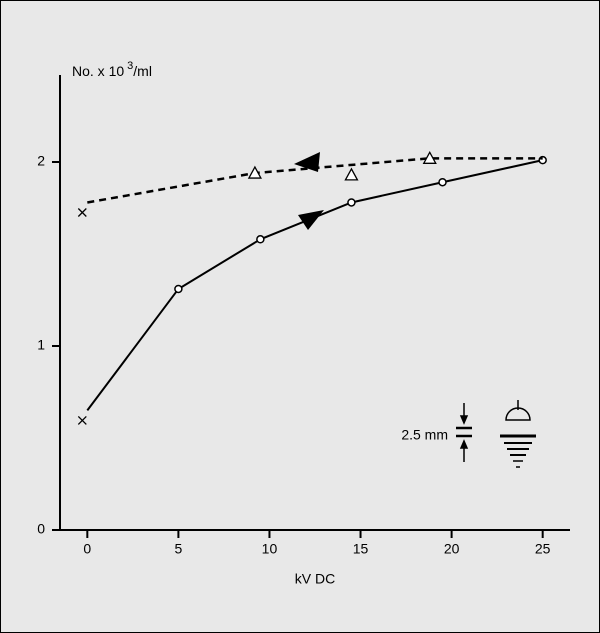 The image size is (600, 633). What do you see at coordinates (178, 549) in the screenshot?
I see `x-tick-label: 5` at bounding box center [178, 549].